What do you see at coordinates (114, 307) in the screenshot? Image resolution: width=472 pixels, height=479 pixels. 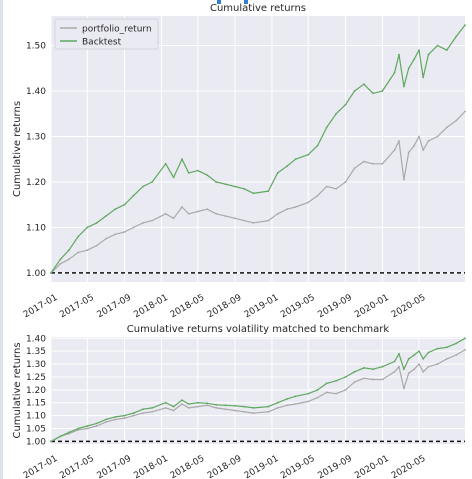 I see `x-tick-label: 2017-09` at bounding box center [114, 307].